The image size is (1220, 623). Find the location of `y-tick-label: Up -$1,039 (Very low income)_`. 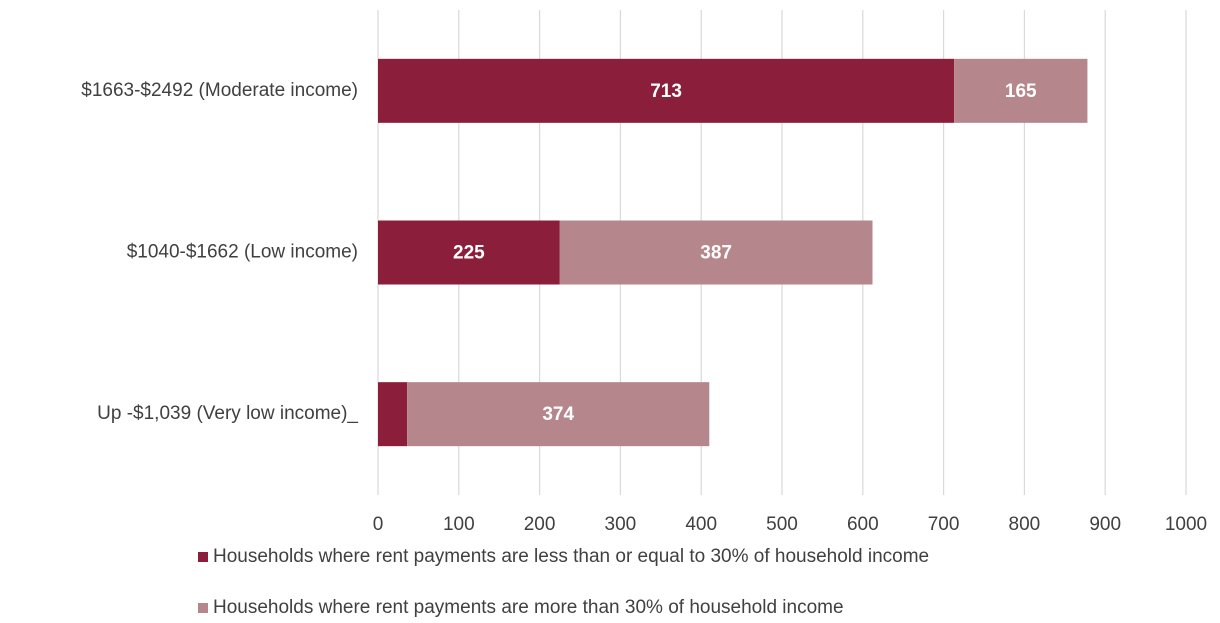

y-tick-label: Up -$1,039 (Very low income)_ is located at coordinates (227, 413).